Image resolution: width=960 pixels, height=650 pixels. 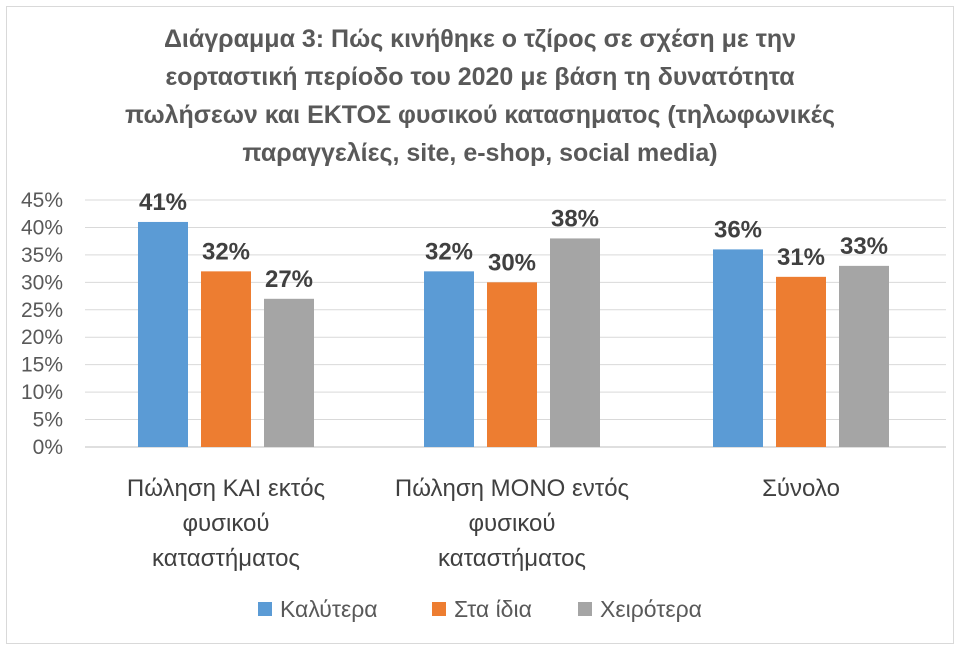 I want to click on category-label: Πώληση ΚΑΙ εκτός, so click(x=226, y=488).